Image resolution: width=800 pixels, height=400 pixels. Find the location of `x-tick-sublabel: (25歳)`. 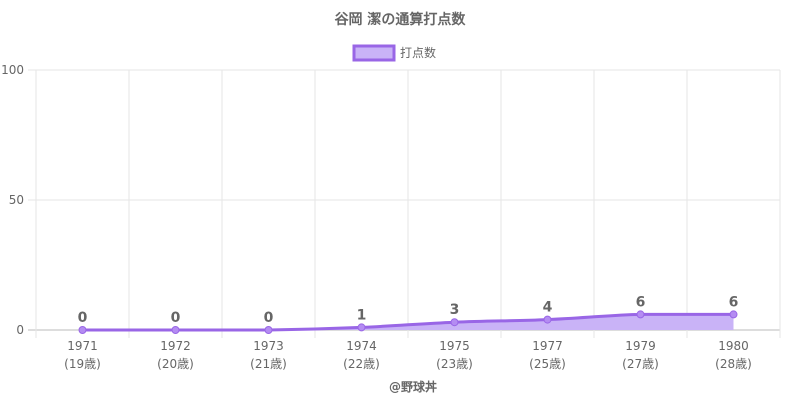

x-tick-sublabel: (25歳) is located at coordinates (547, 364).